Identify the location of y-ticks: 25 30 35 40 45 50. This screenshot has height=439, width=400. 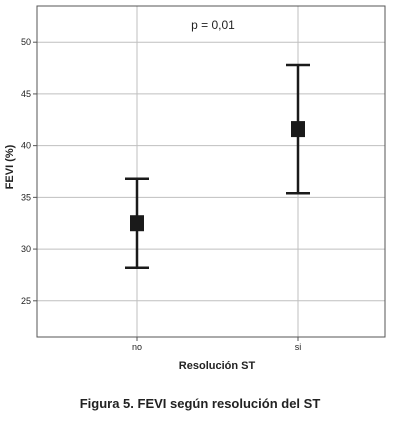
(29, 171).